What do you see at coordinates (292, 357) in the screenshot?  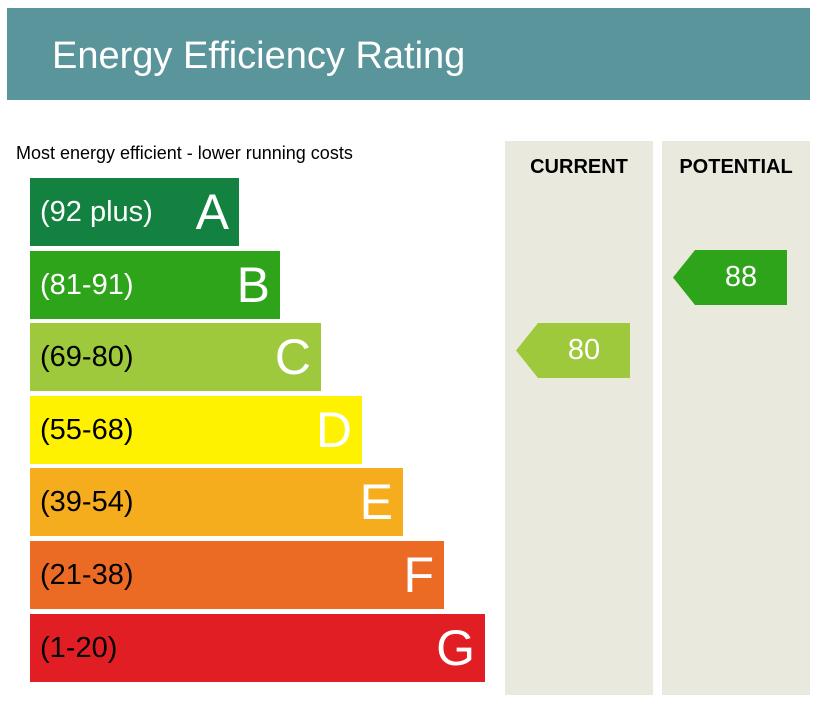 I see `band-letter: C` at bounding box center [292, 357].